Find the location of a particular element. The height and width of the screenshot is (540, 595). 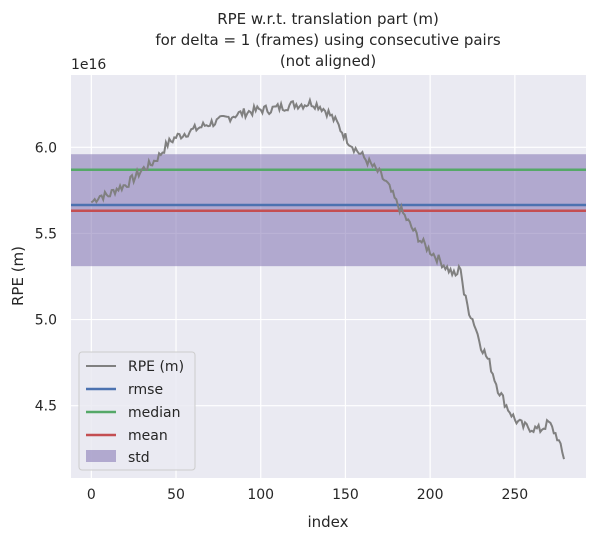

legend: RPE (m) rmse median mean std is located at coordinates (137, 411).